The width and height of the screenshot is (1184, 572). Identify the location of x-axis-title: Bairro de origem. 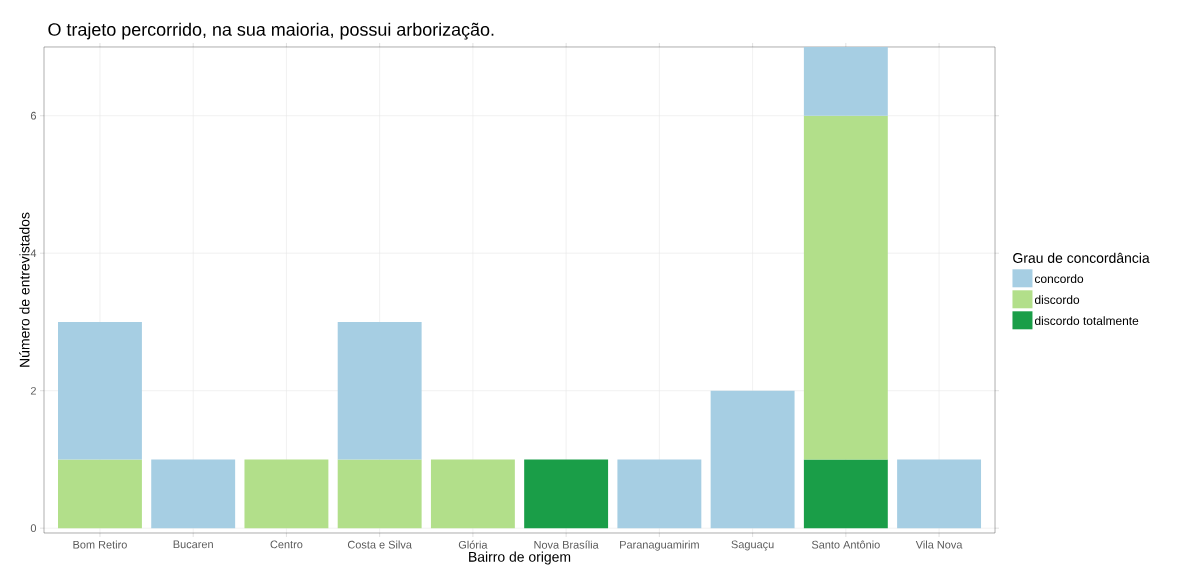
(520, 558).